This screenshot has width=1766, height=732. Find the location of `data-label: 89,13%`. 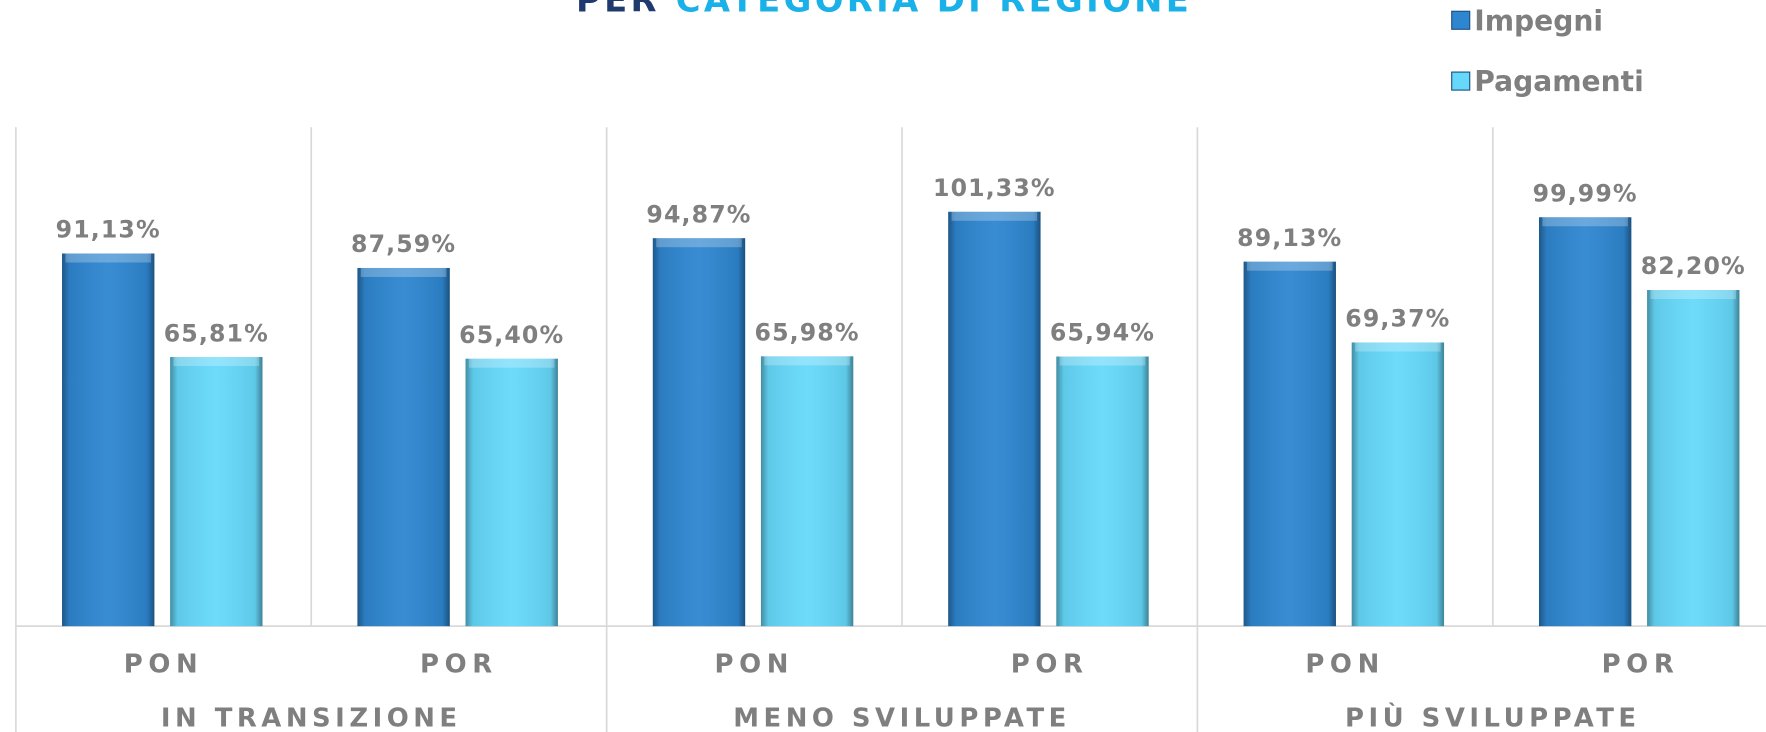

data-label: 89,13% is located at coordinates (1289, 238).